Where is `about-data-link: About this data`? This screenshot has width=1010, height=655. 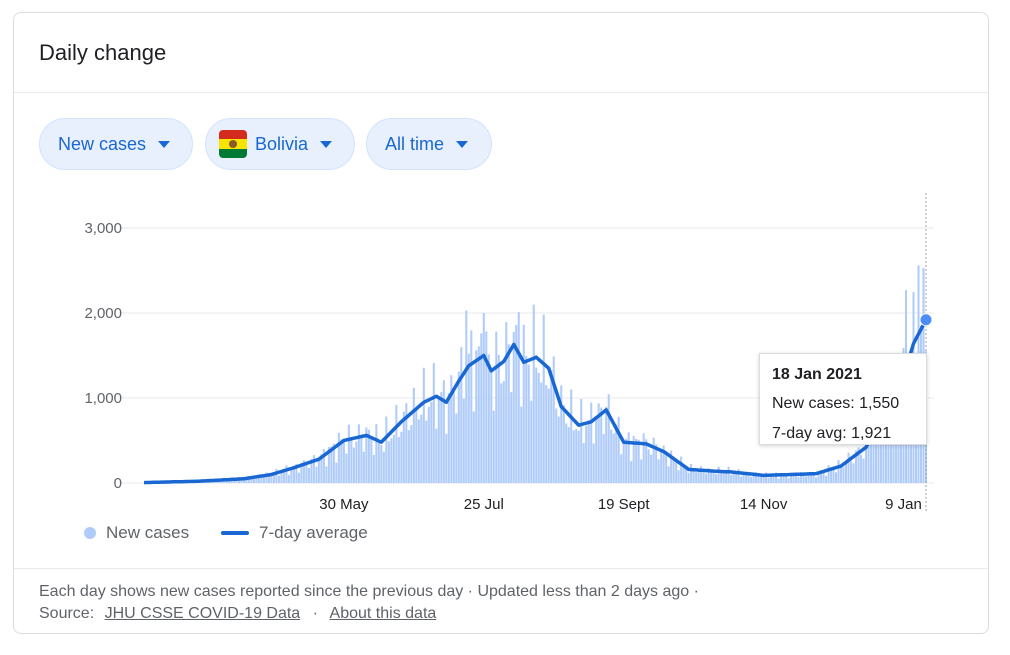
about-data-link: About this data is located at coordinates (383, 613).